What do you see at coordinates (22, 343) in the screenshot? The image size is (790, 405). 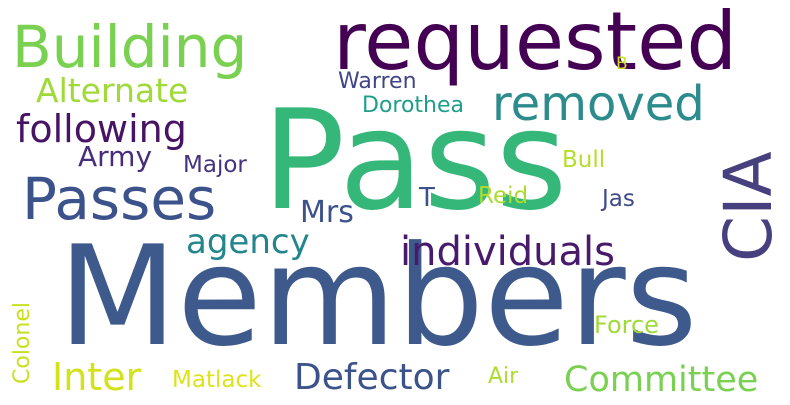 I see `word-colonel: Colonel` at bounding box center [22, 343].